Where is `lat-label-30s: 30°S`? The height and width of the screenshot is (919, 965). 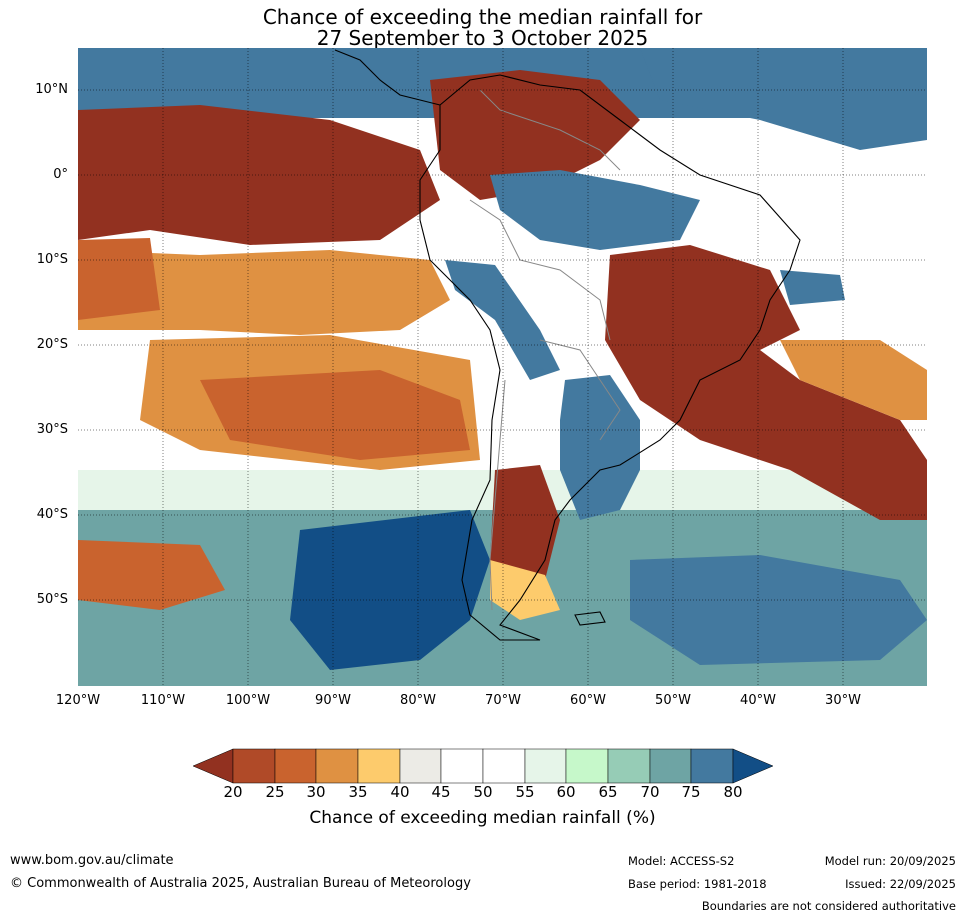 lat-label-30s: 30°S is located at coordinates (52, 429).